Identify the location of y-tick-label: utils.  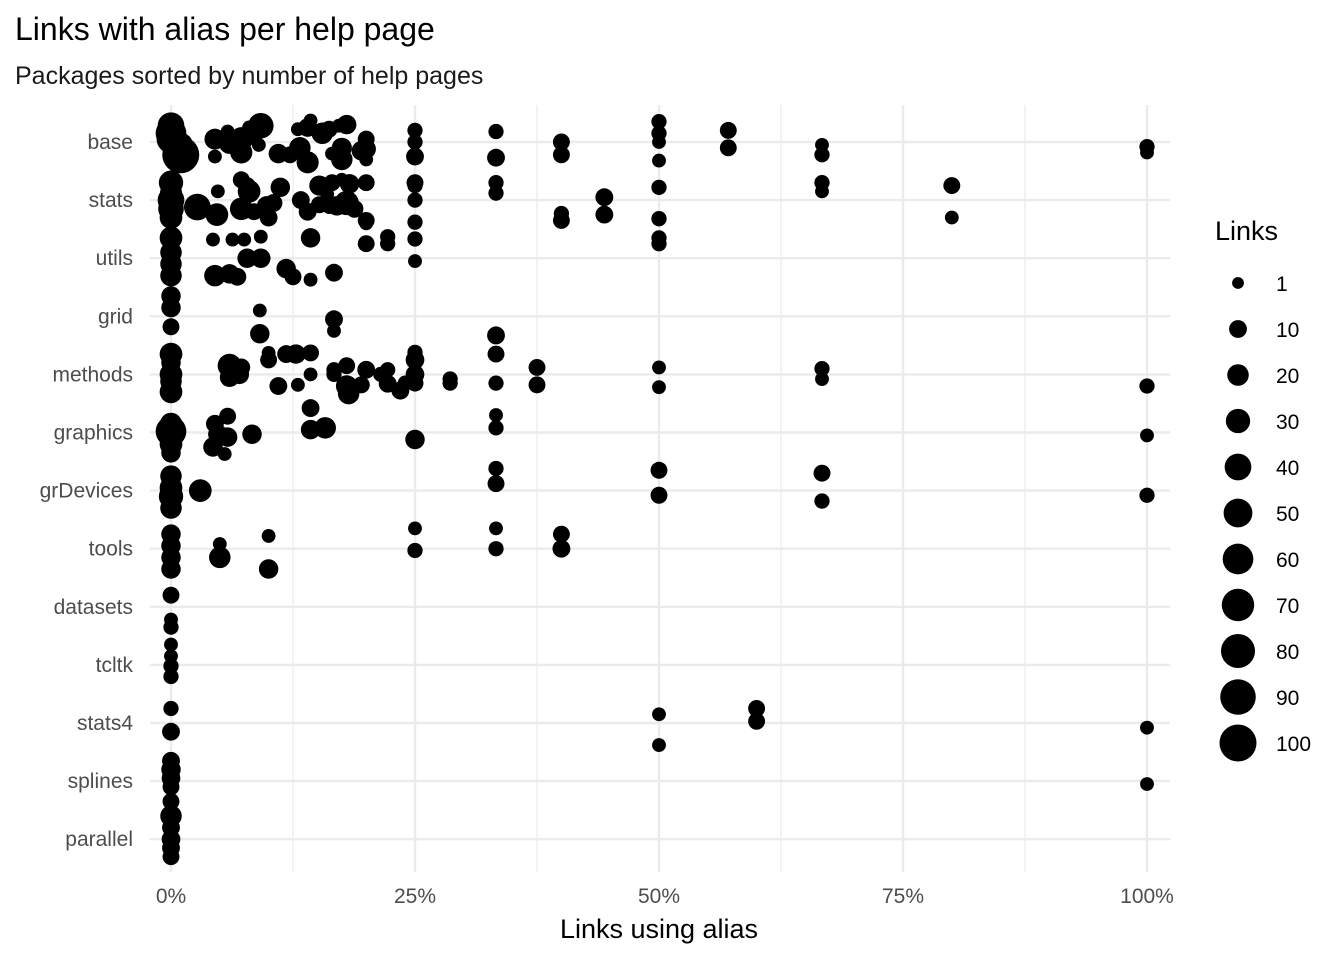
(114, 258).